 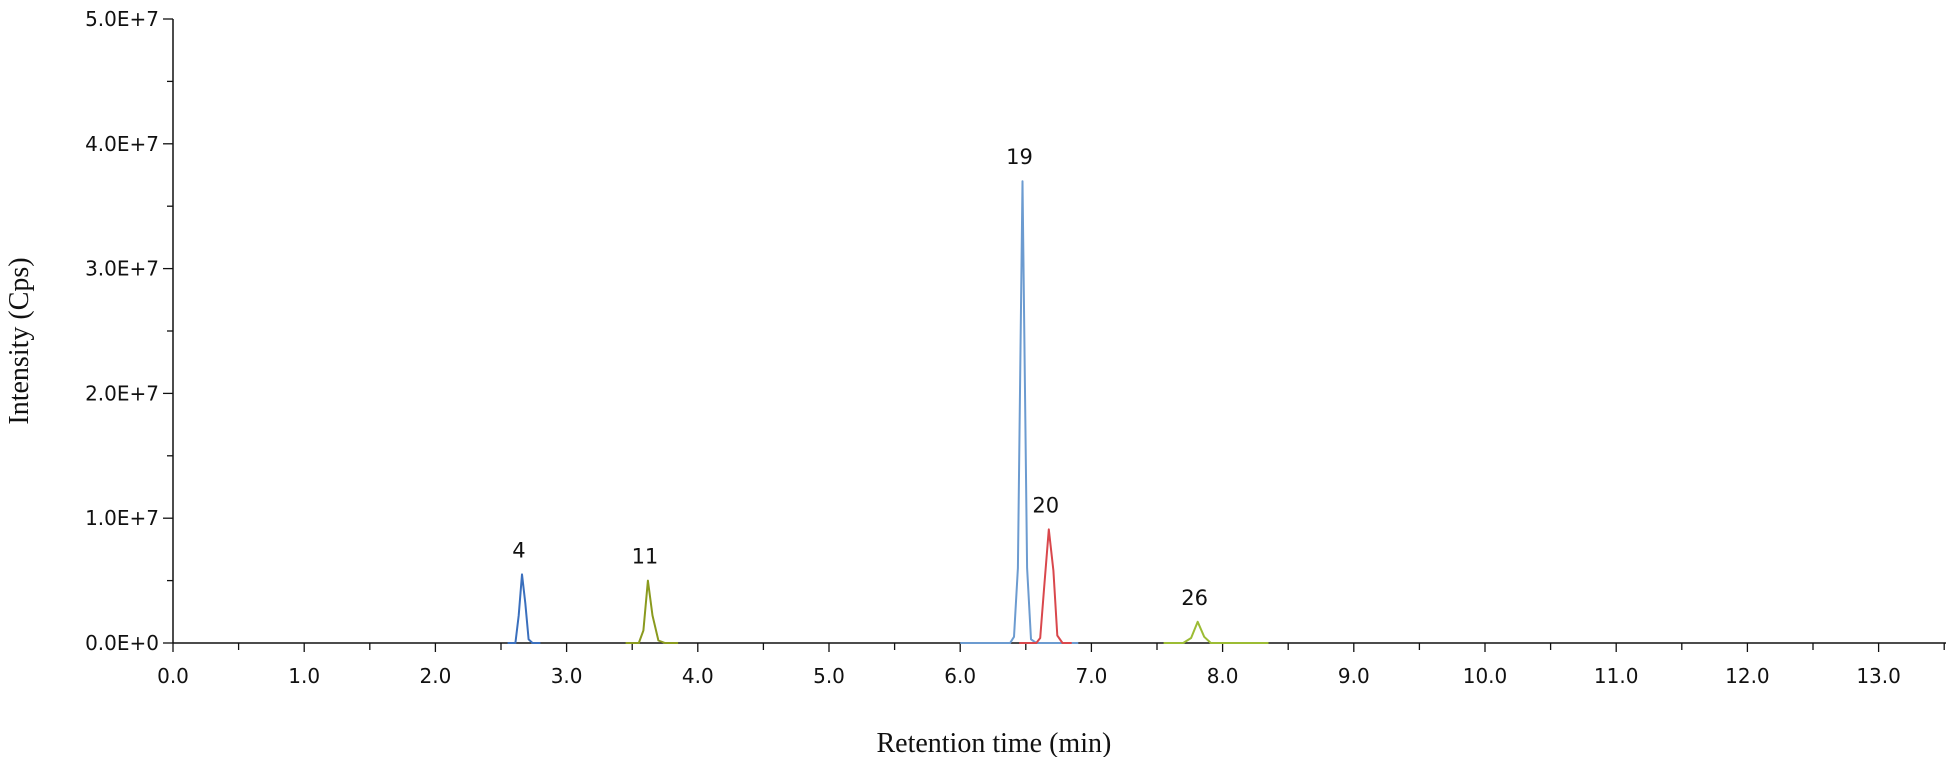 What do you see at coordinates (567, 676) in the screenshot?
I see `x-tick-label: 3.0` at bounding box center [567, 676].